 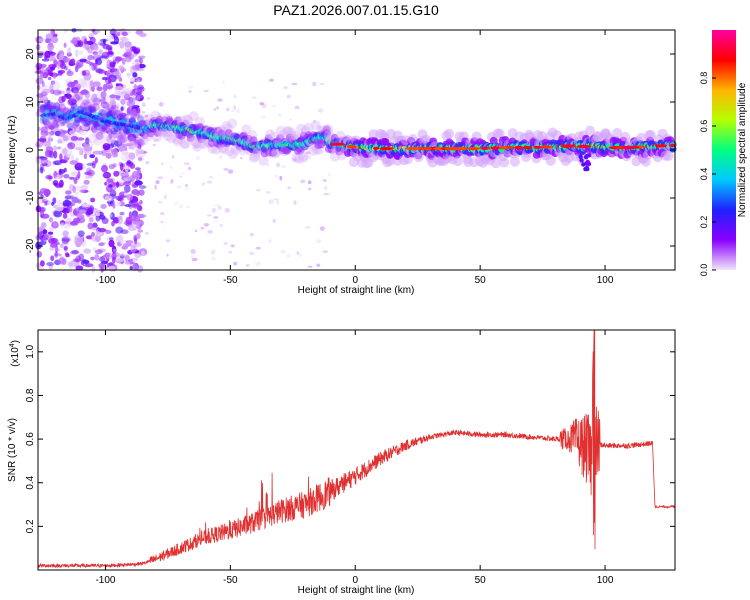 I want to click on x-tick-label: -100, so click(x=105, y=580).